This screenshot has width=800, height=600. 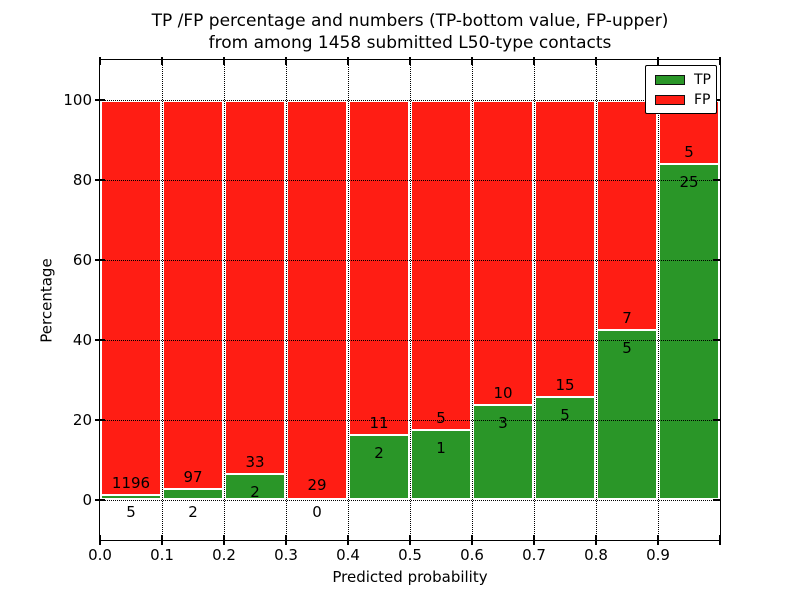 What do you see at coordinates (82, 260) in the screenshot?
I see `y-tick-label: 60` at bounding box center [82, 260].